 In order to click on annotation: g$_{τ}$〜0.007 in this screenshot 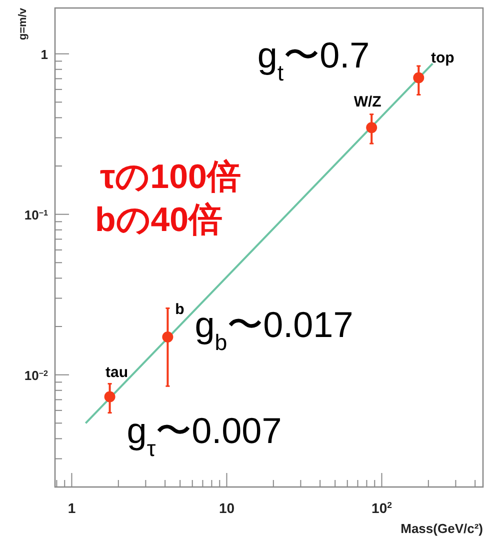, I will do `click(204, 435)`.